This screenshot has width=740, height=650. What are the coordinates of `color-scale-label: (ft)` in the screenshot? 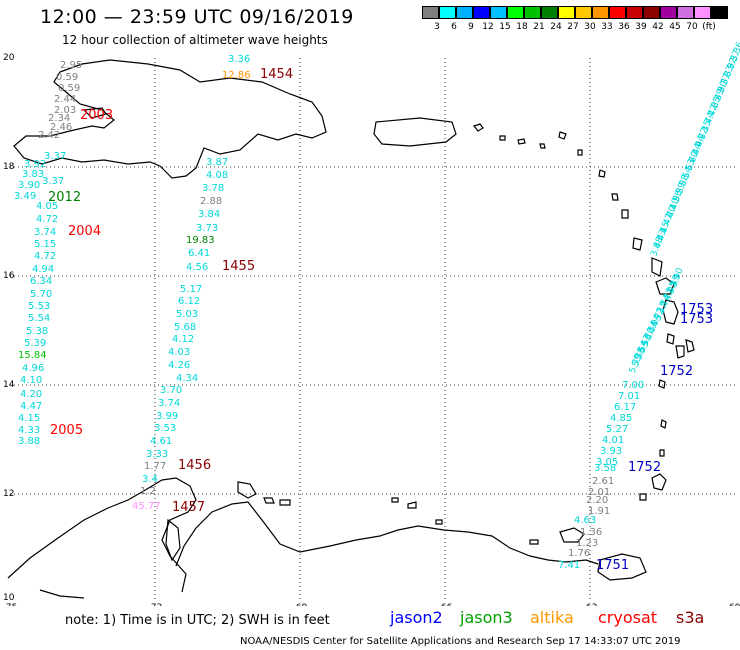 It's located at (709, 27).